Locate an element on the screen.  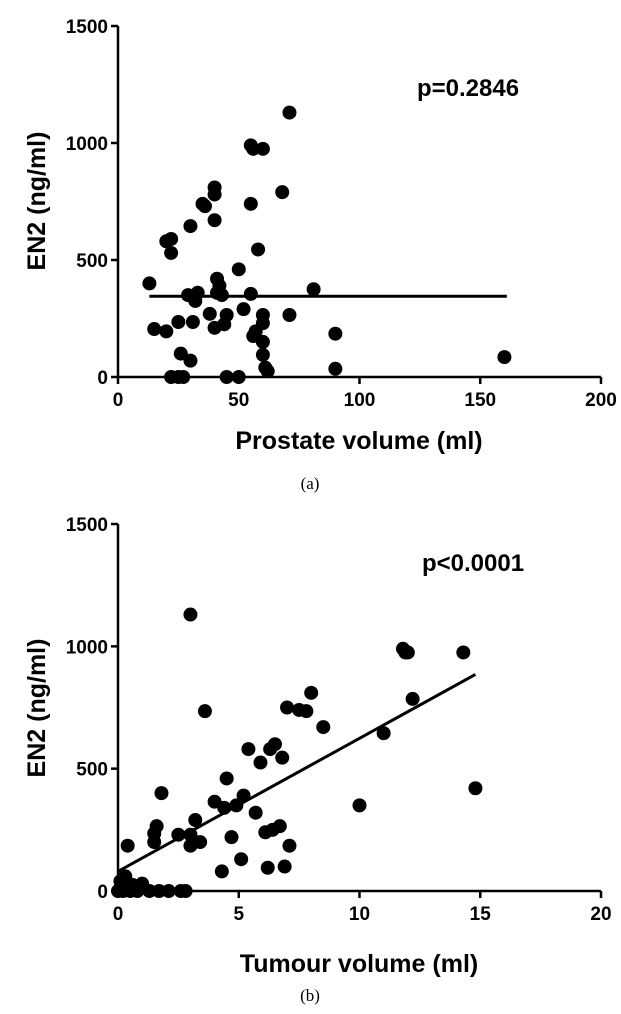
panel-caption: (a) is located at coordinates (310, 483).